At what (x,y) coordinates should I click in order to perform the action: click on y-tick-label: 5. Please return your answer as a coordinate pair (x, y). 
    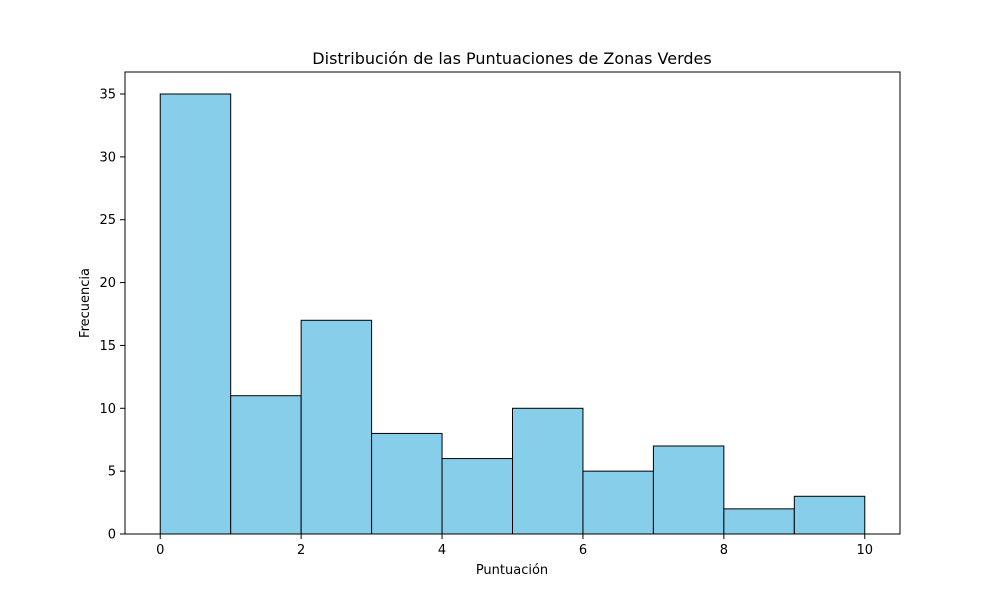
    Looking at the image, I should click on (112, 472).